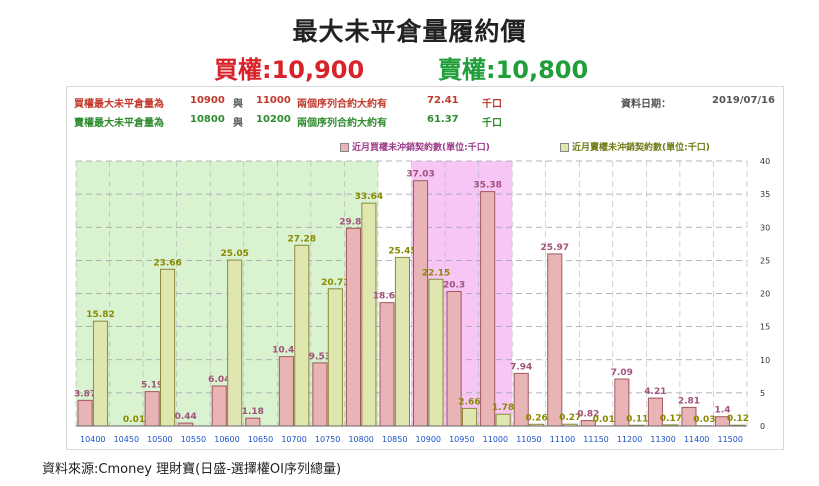  What do you see at coordinates (320, 357) in the screenshot?
I see `call-data-label: 9.53` at bounding box center [320, 357].